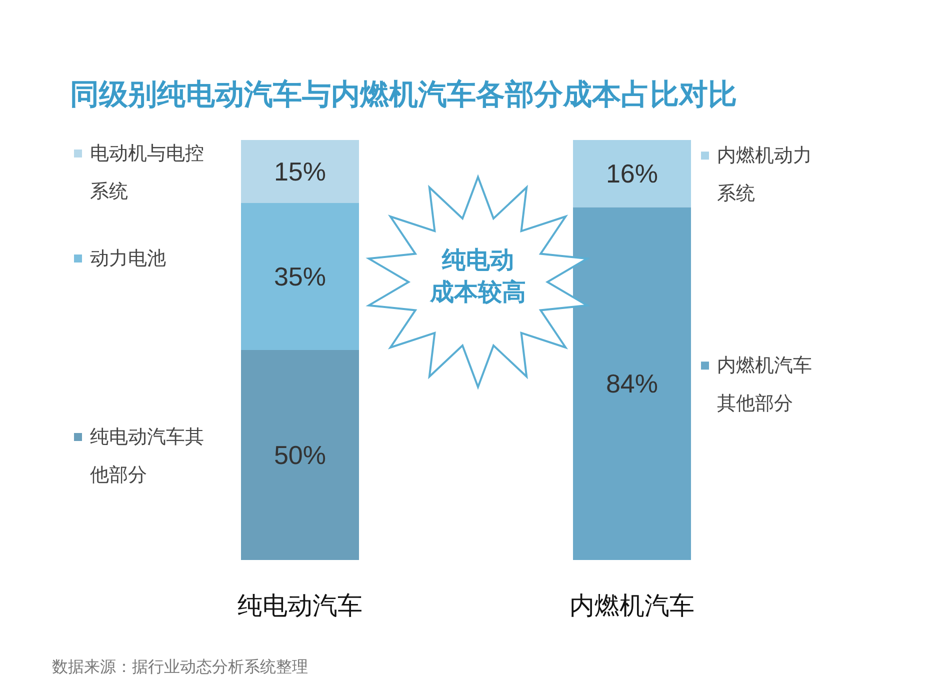 The width and height of the screenshot is (927, 693). What do you see at coordinates (300, 171) in the screenshot?
I see `data-label: 15%` at bounding box center [300, 171].